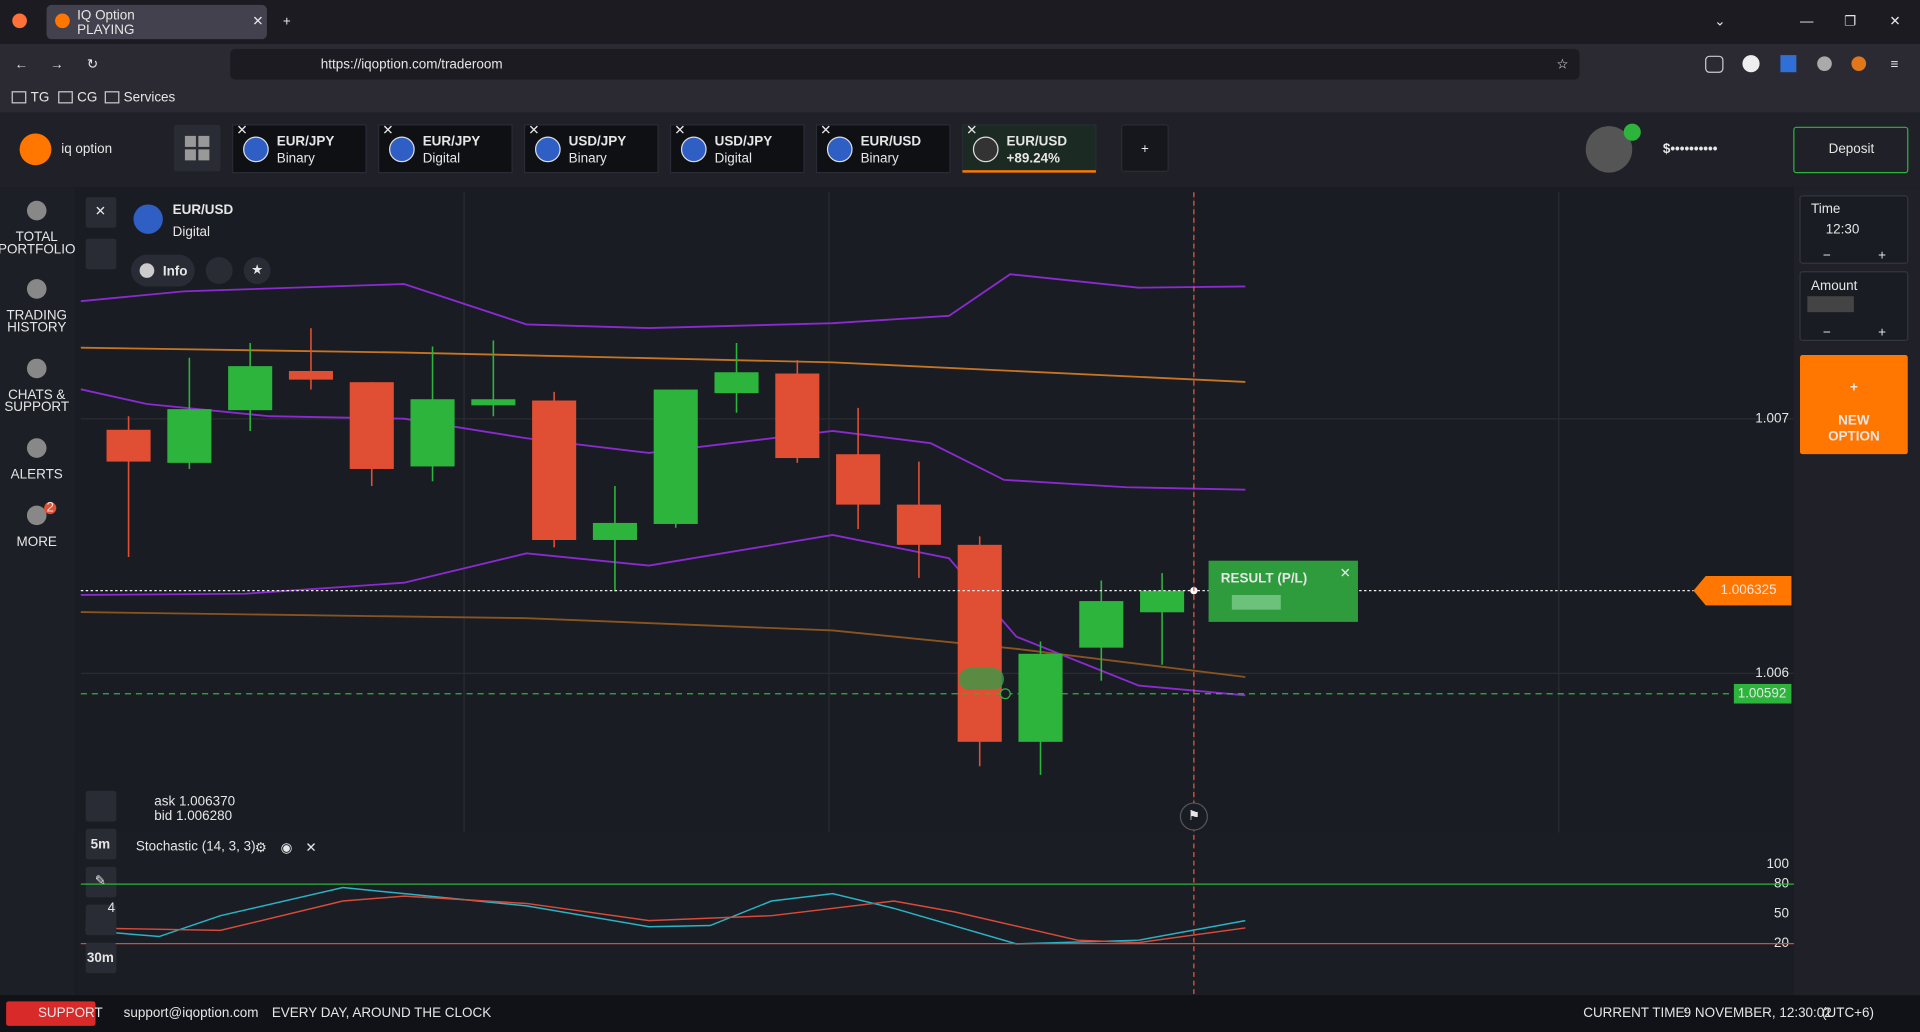 This screenshot has height=1032, width=1920. What do you see at coordinates (36, 314) in the screenshot?
I see `sidebar-label: TRADING` at bounding box center [36, 314].